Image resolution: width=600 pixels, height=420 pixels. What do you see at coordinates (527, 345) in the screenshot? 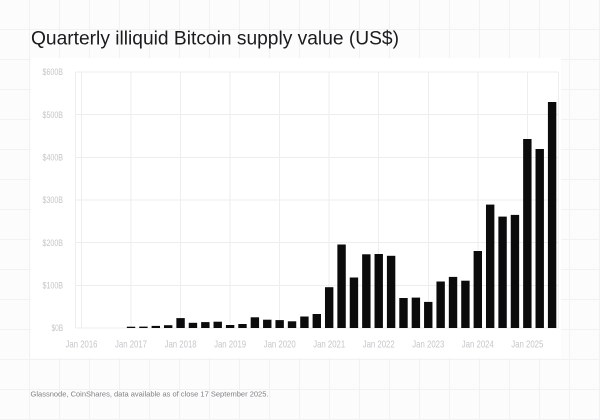
I see `svg-text: Jan 2025` at bounding box center [527, 345].